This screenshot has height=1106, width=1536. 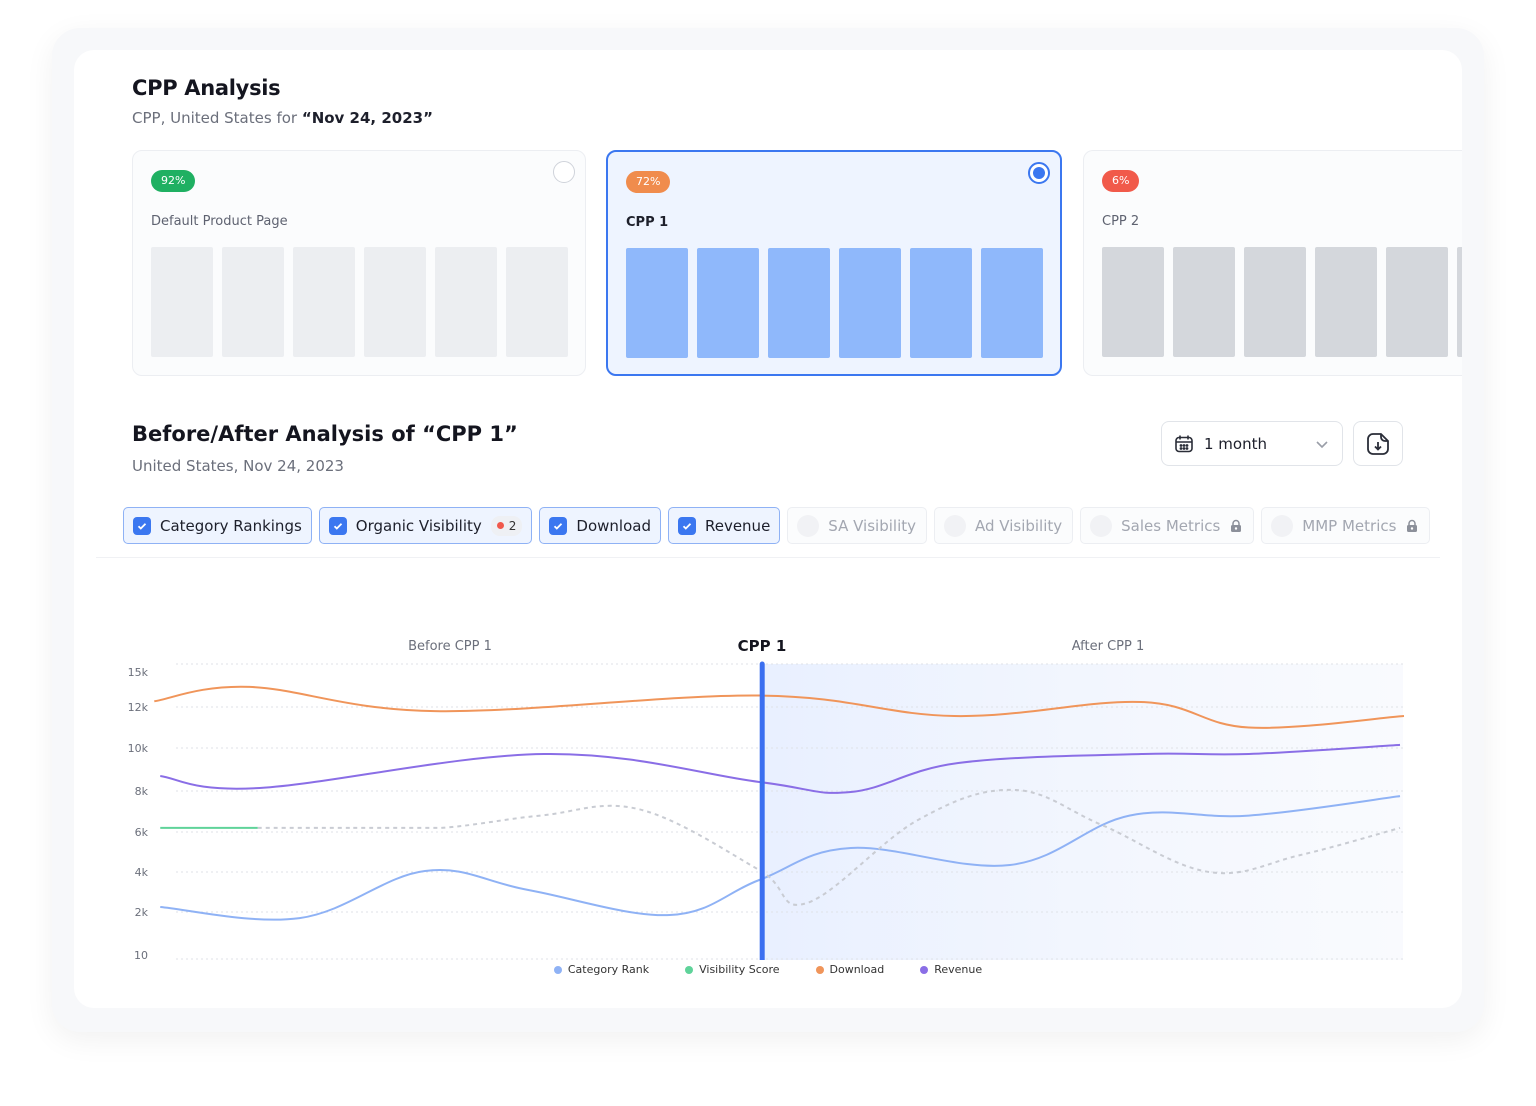 I want to click on period-dropdown: 1 month, so click(x=1252, y=443).